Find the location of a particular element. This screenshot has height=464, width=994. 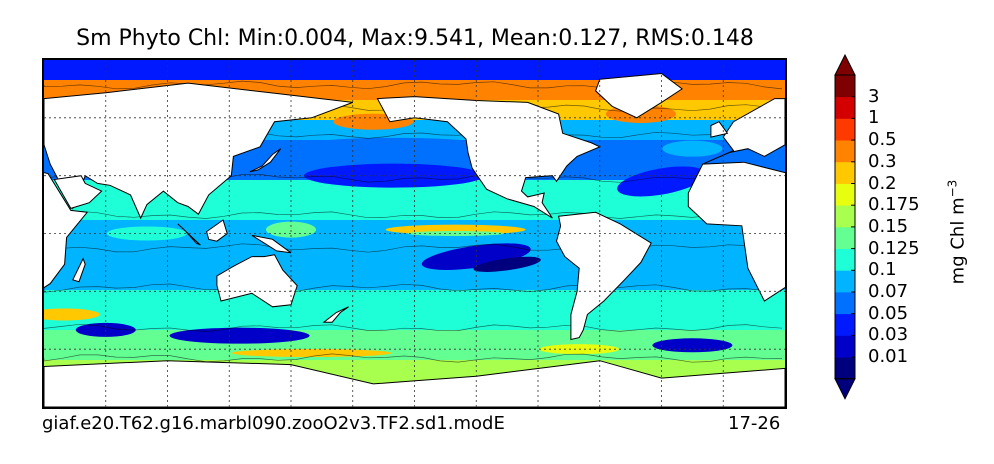

colorbar-tick-label: 0.125 is located at coordinates (894, 248).